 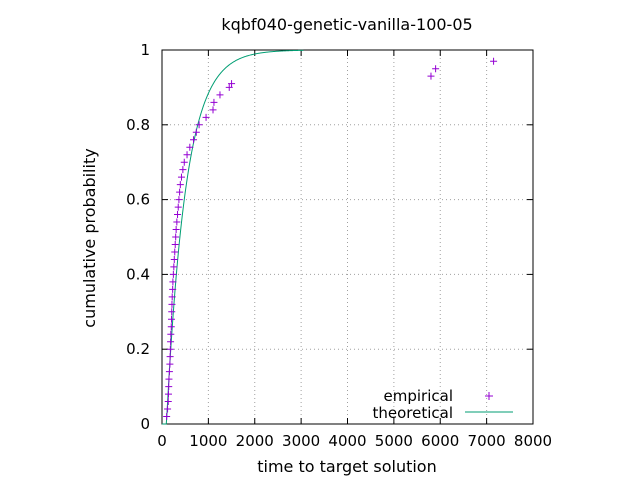 What do you see at coordinates (255, 441) in the screenshot?
I see `x-tick-label: 2000` at bounding box center [255, 441].